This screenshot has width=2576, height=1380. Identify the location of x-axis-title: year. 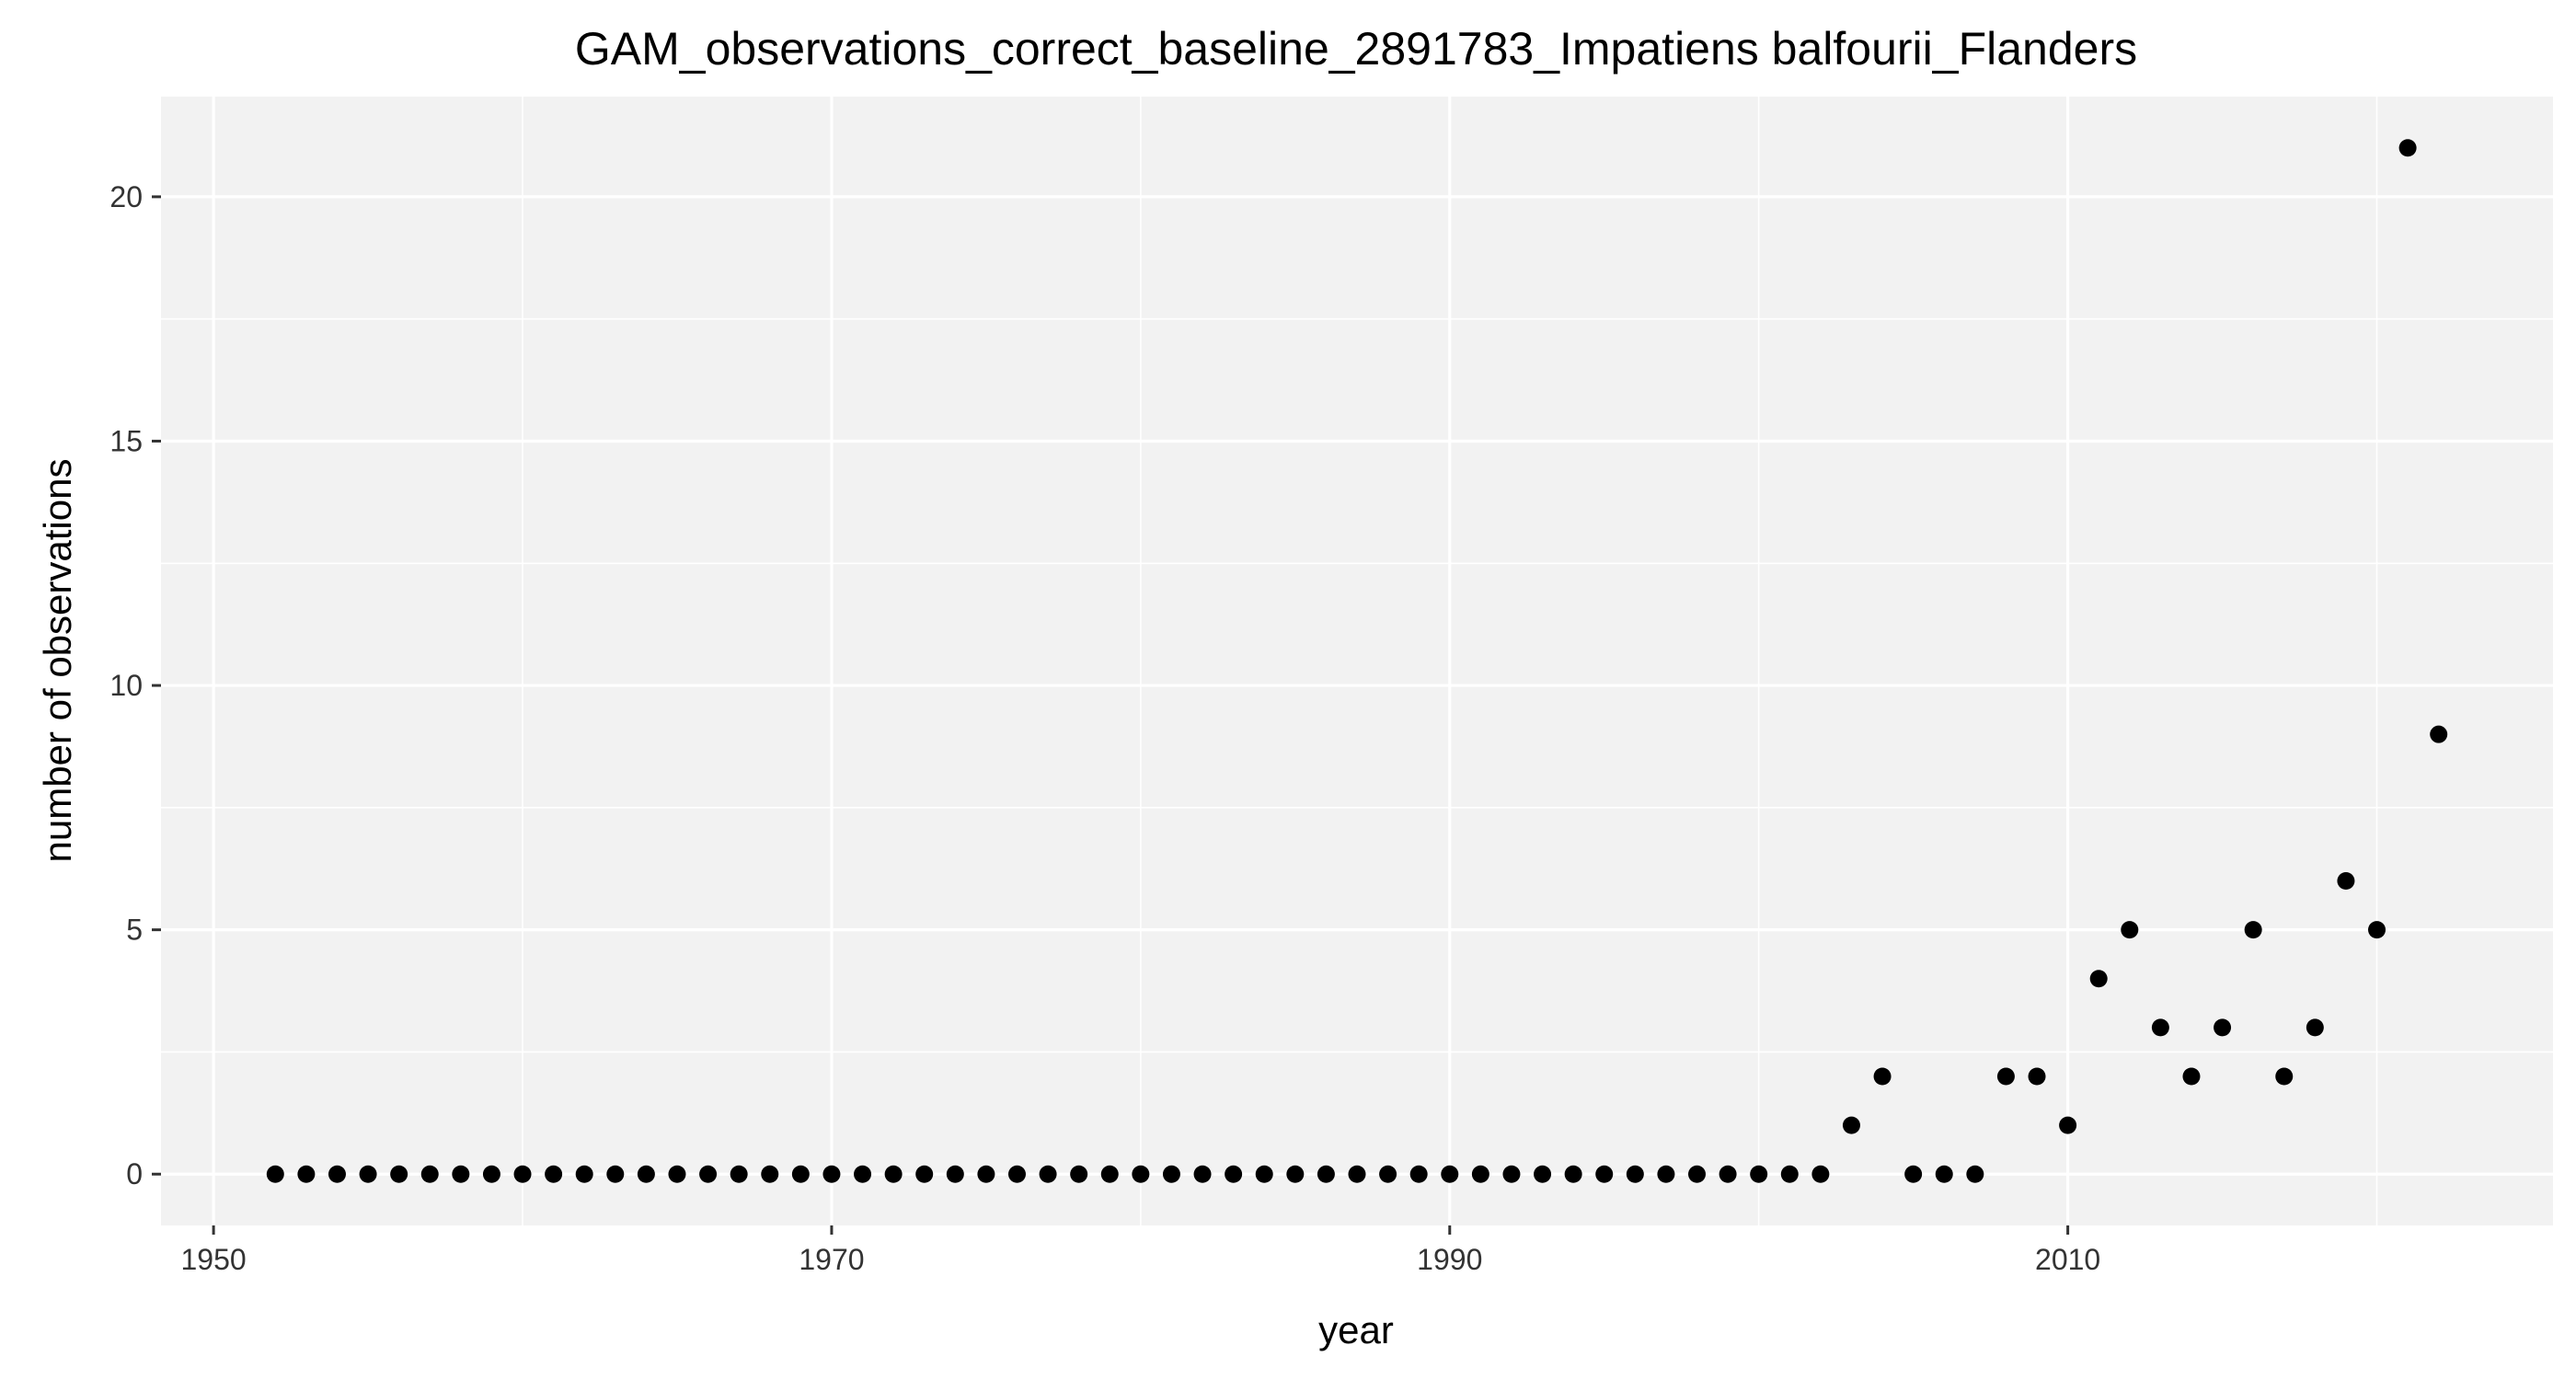
(1356, 1329).